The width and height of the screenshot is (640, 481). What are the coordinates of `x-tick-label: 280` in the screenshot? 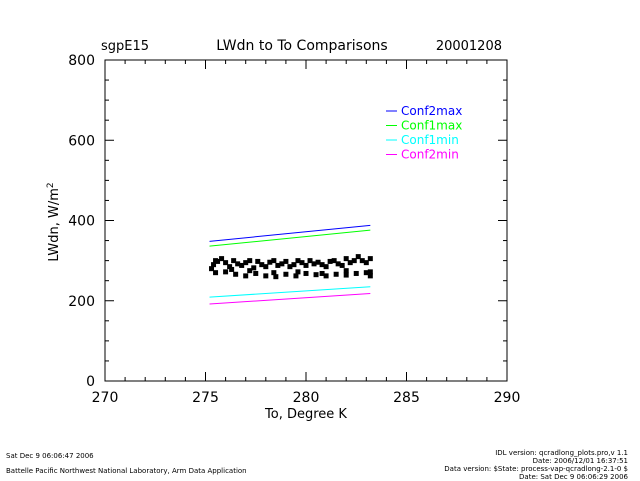 It's located at (306, 398).